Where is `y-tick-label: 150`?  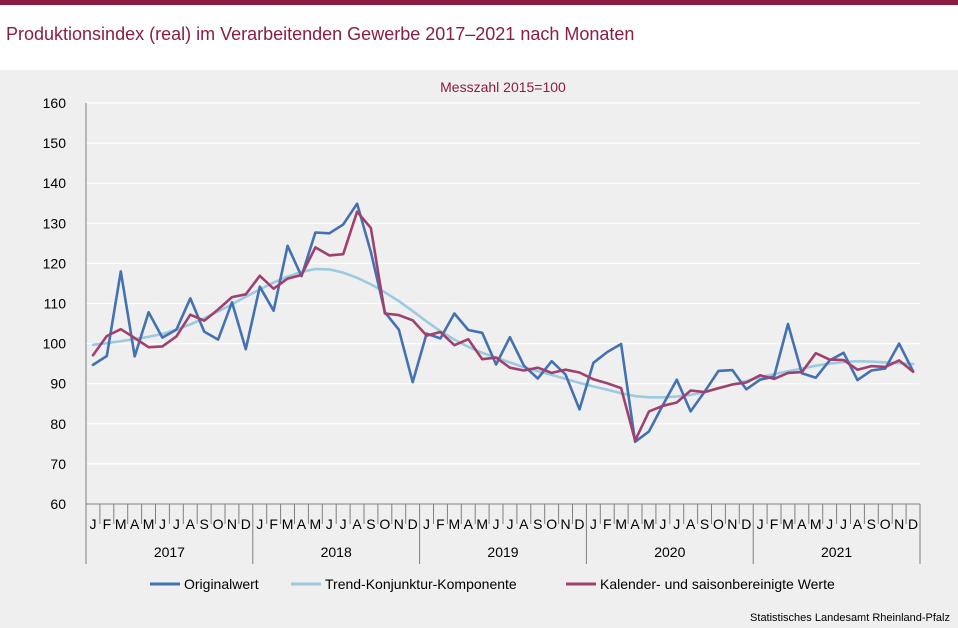
y-tick-label: 150 is located at coordinates (55, 143).